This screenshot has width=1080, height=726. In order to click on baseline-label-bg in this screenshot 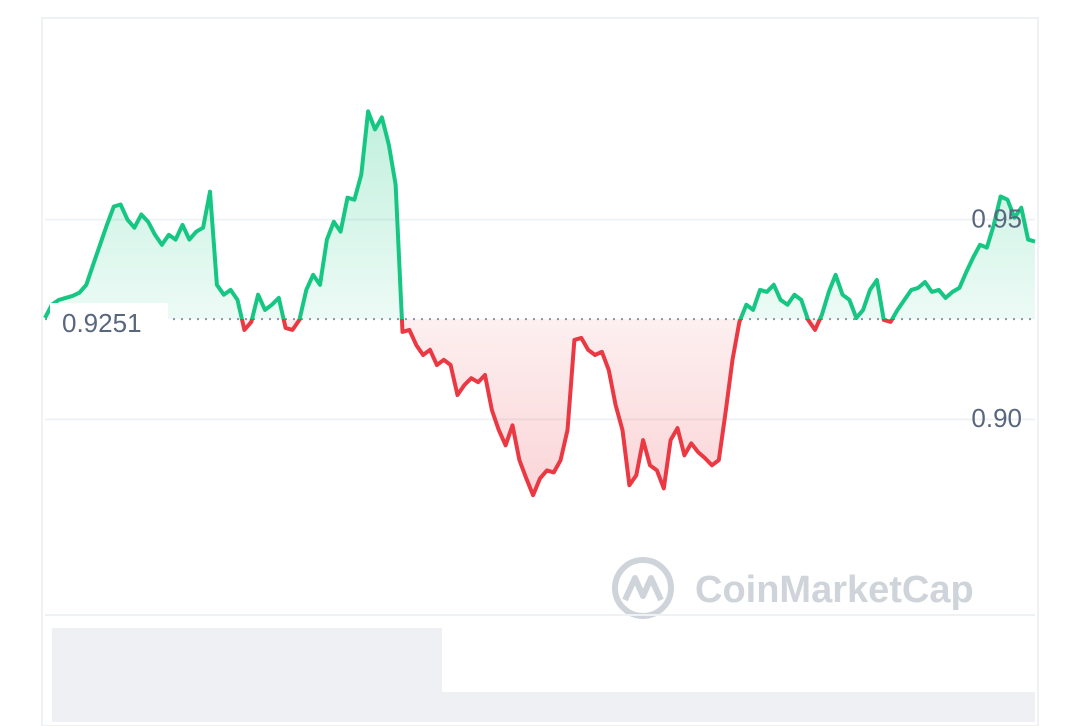, I will do `click(109, 319)`.